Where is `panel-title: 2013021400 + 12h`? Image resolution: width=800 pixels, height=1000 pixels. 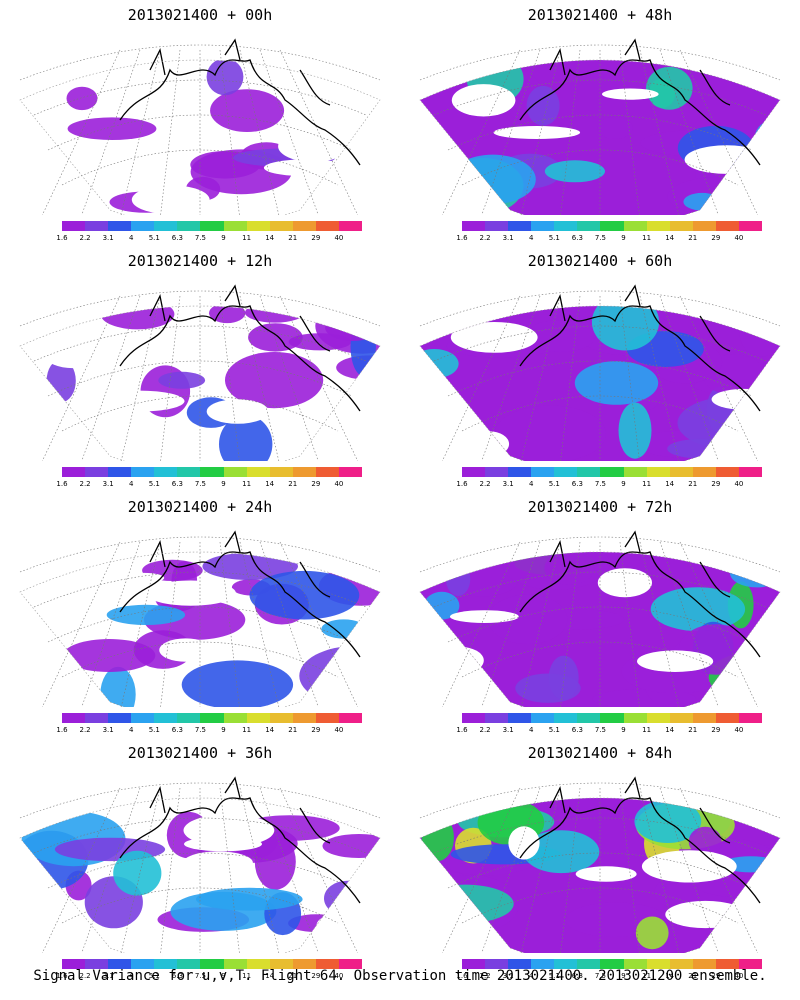 panel-title: 2013021400 + 12h is located at coordinates (200, 261).